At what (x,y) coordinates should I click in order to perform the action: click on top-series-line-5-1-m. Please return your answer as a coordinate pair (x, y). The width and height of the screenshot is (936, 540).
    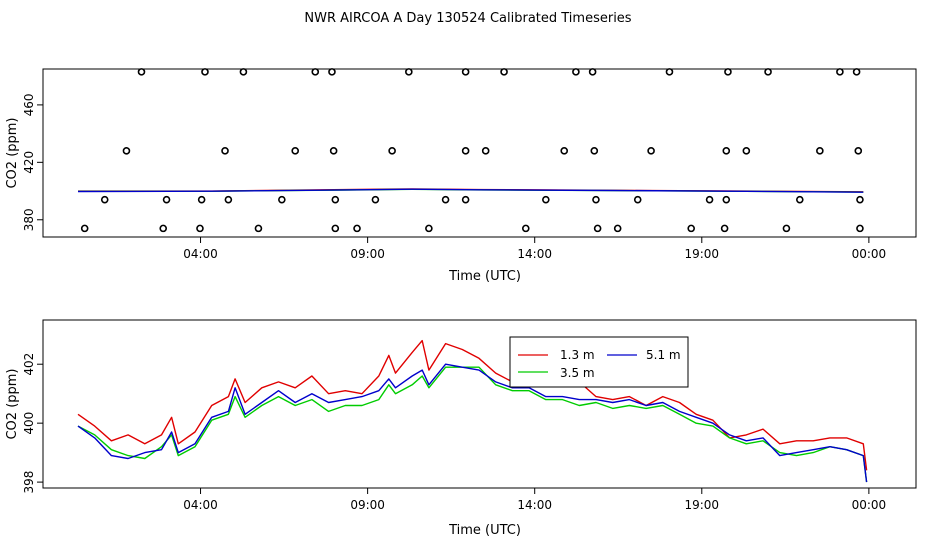
    Looking at the image, I should click on (470, 190).